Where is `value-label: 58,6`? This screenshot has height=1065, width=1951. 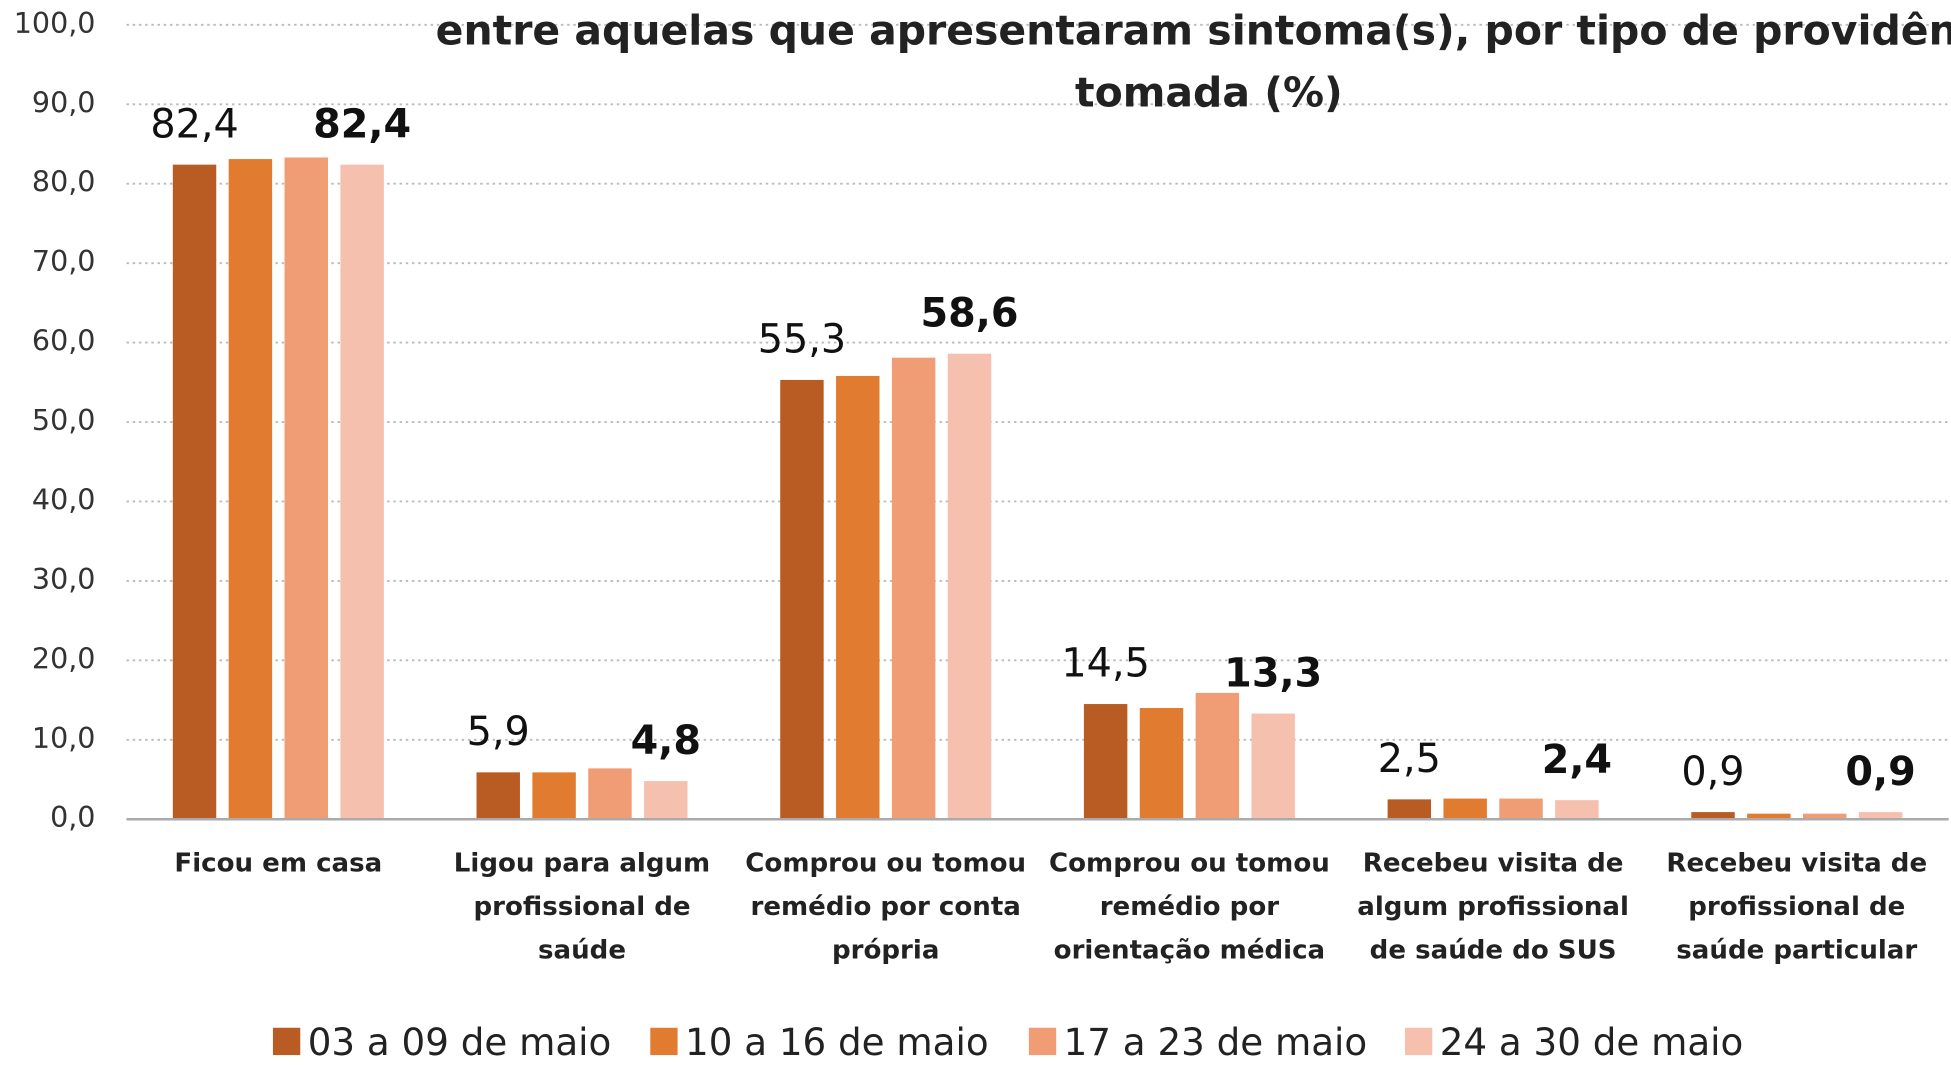 value-label: 58,6 is located at coordinates (970, 313).